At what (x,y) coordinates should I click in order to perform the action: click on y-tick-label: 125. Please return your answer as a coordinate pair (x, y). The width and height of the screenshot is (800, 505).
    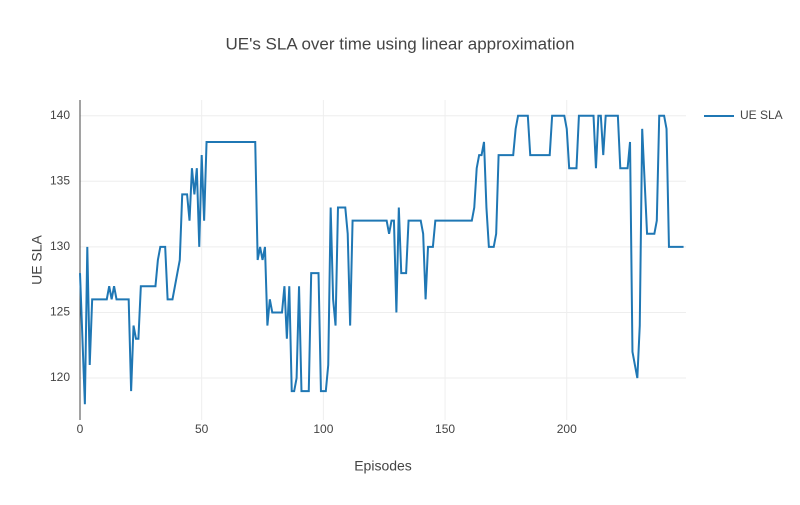
    Looking at the image, I should click on (60, 312).